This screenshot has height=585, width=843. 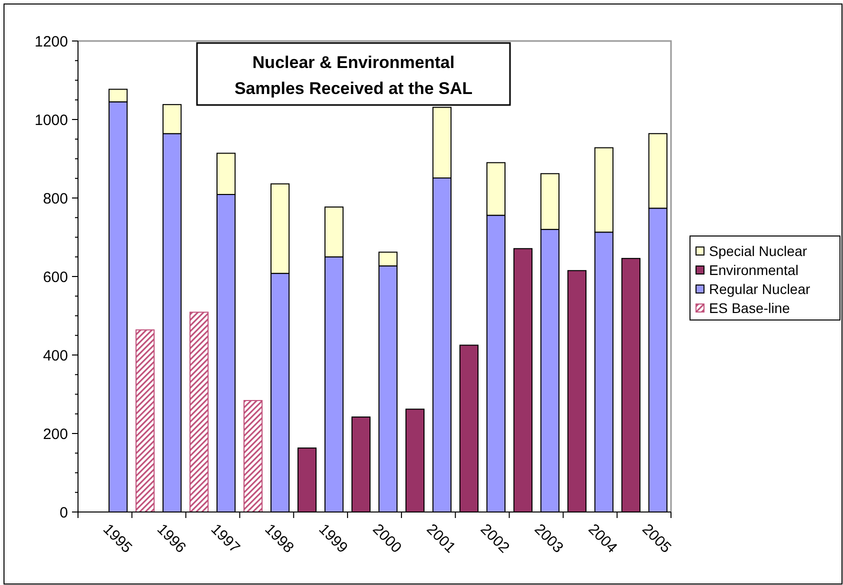 I want to click on x-tick-label: 1997, so click(x=225, y=538).